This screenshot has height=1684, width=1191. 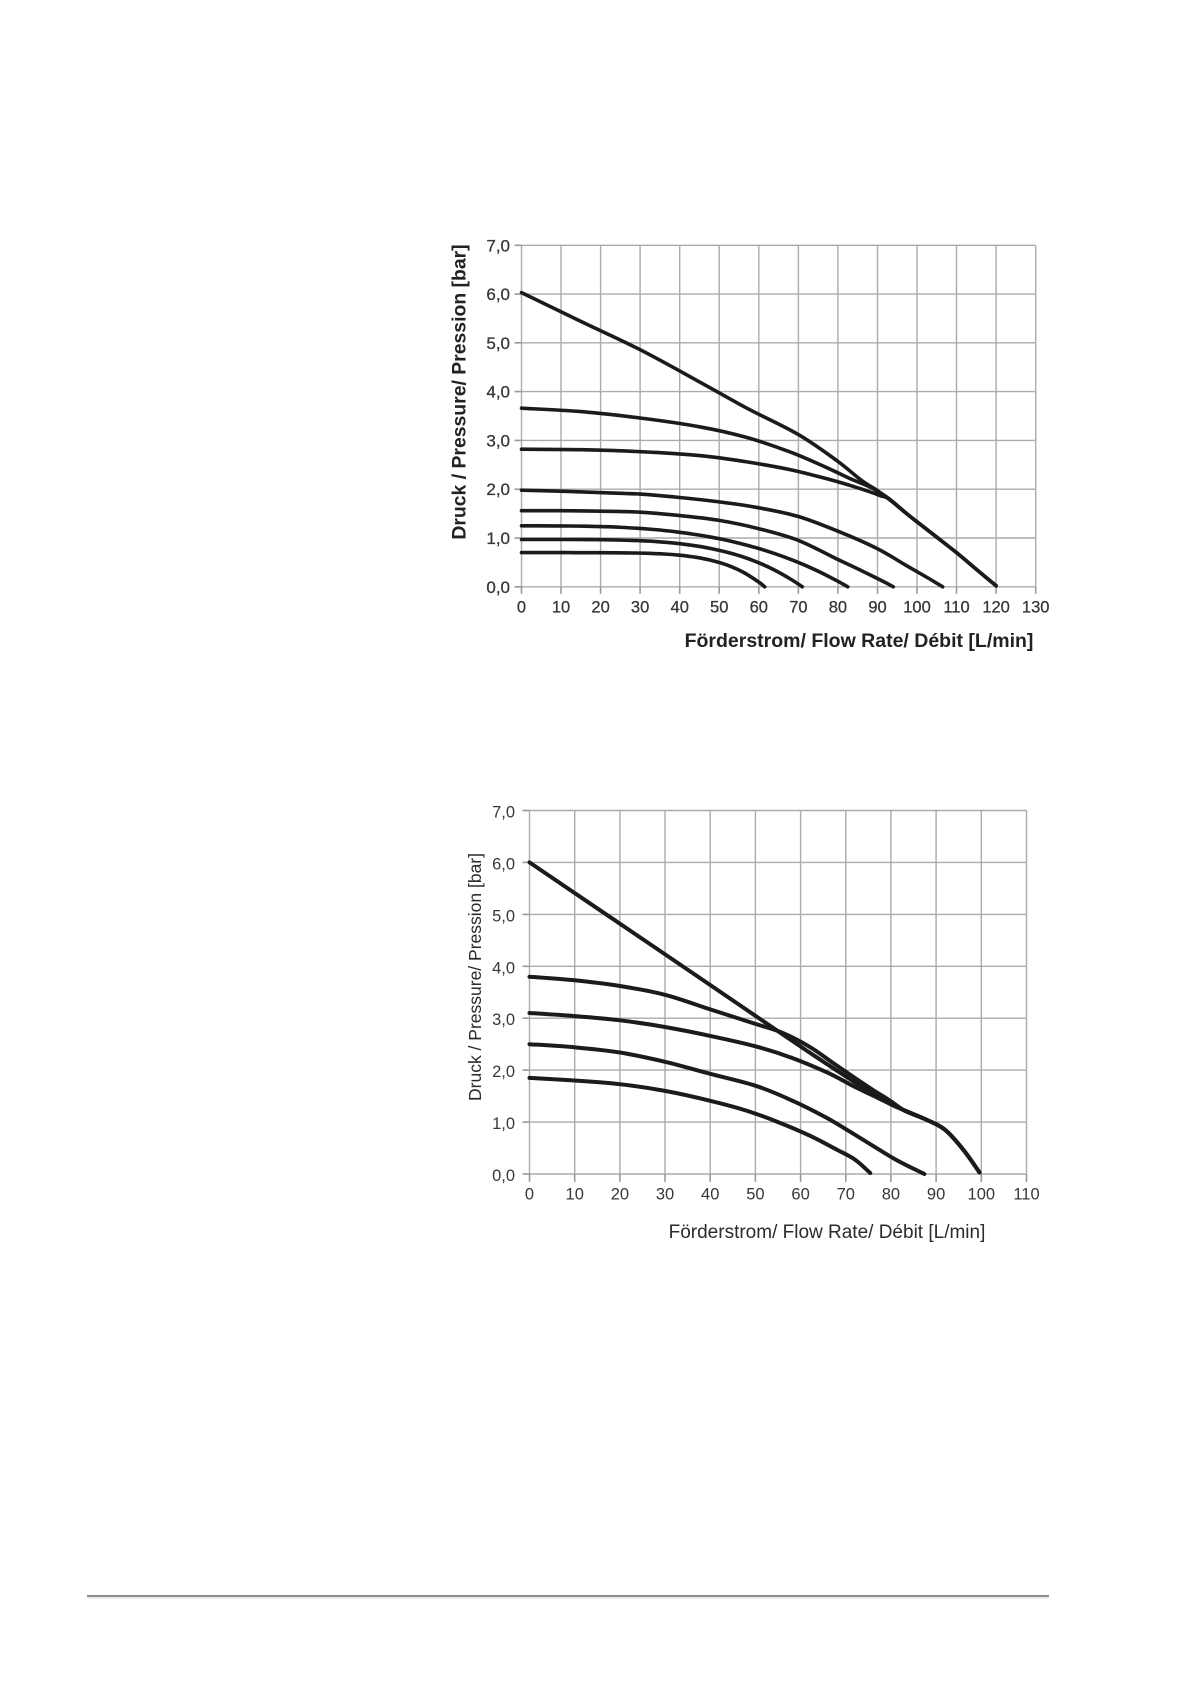 What do you see at coordinates (996, 608) in the screenshot?
I see `svg-text: 120` at bounding box center [996, 608].